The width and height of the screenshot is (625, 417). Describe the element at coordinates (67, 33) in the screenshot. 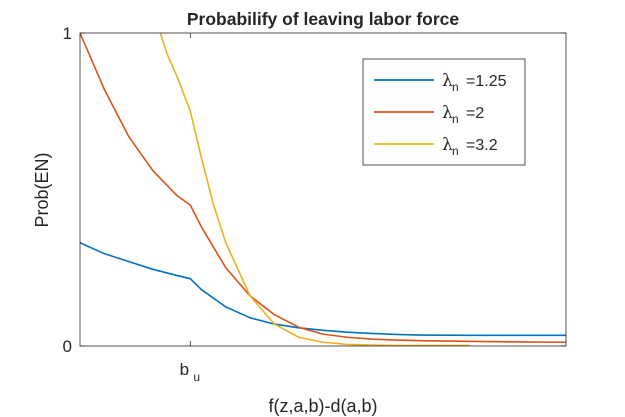

I see `y-tick-label: 1` at that location.